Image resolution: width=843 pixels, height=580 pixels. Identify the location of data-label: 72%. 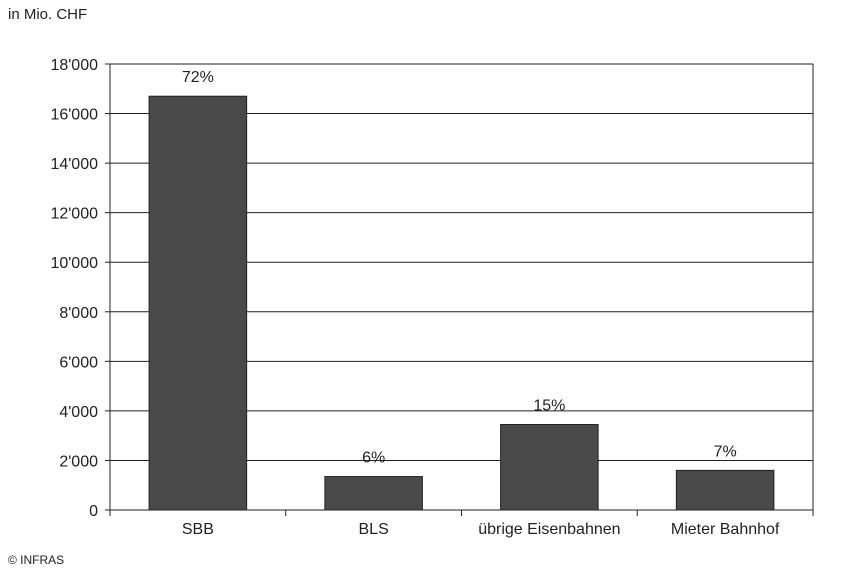
(198, 77).